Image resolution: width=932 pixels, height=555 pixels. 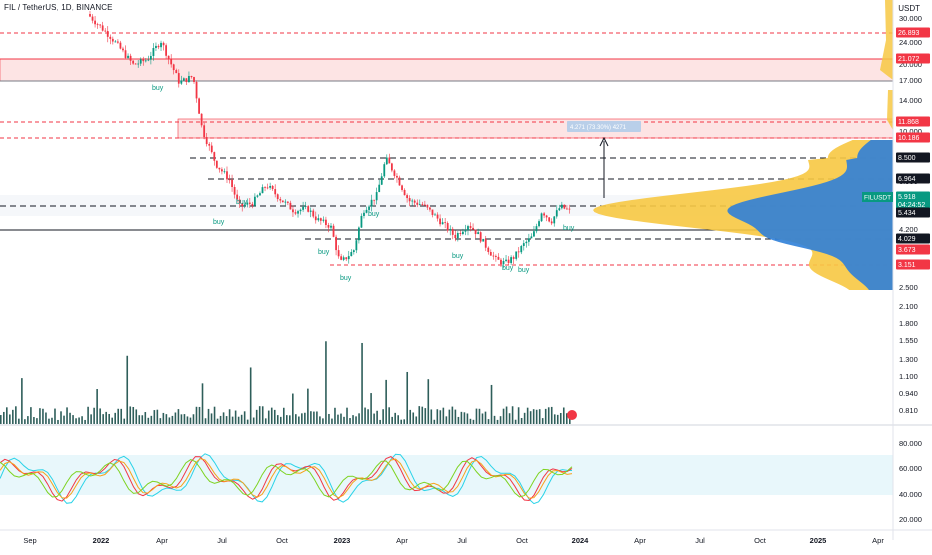 I want to click on price-label: 21.072, so click(x=909, y=59).